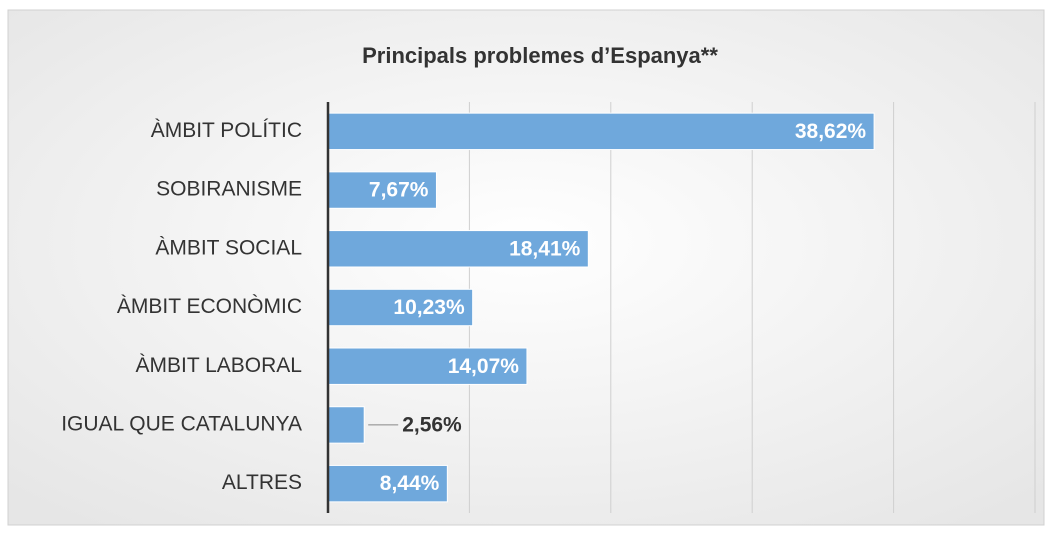  Describe the element at coordinates (229, 189) in the screenshot. I see `y-tick-label: SOBIRANISME` at that location.